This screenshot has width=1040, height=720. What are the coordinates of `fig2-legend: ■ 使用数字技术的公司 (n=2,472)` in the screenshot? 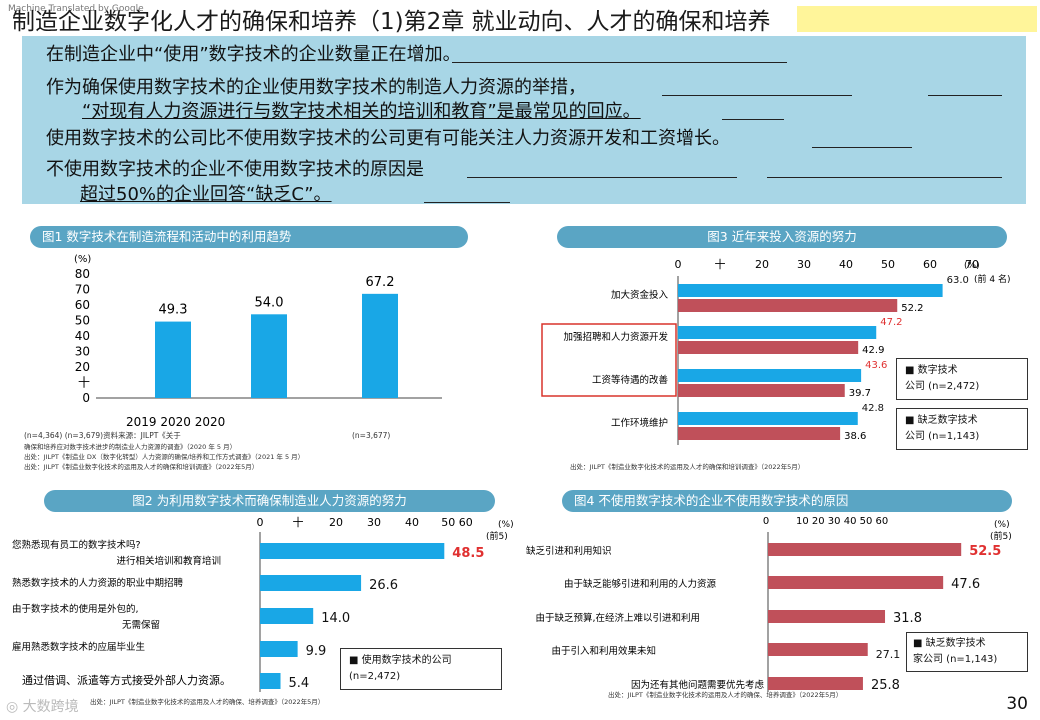 It's located at (421, 669).